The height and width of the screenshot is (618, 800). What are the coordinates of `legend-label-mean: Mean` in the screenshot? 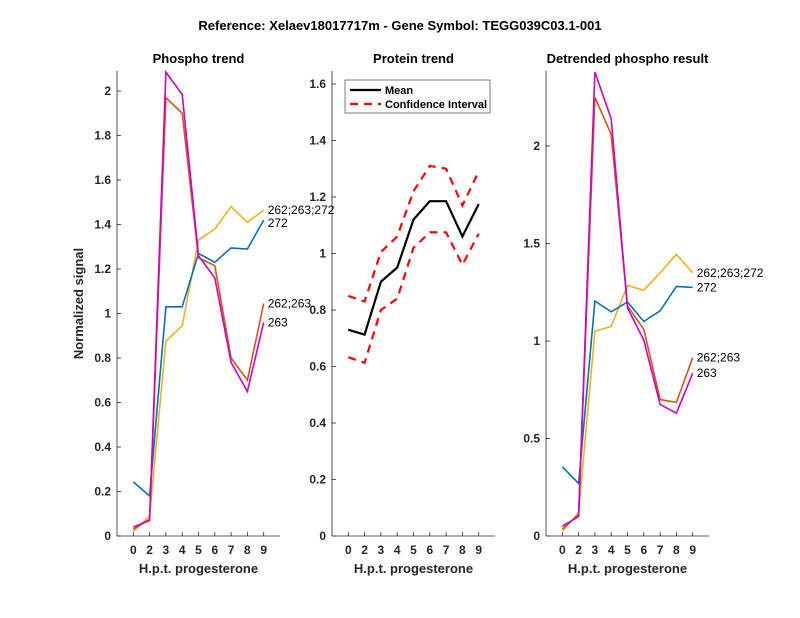 It's located at (399, 91).